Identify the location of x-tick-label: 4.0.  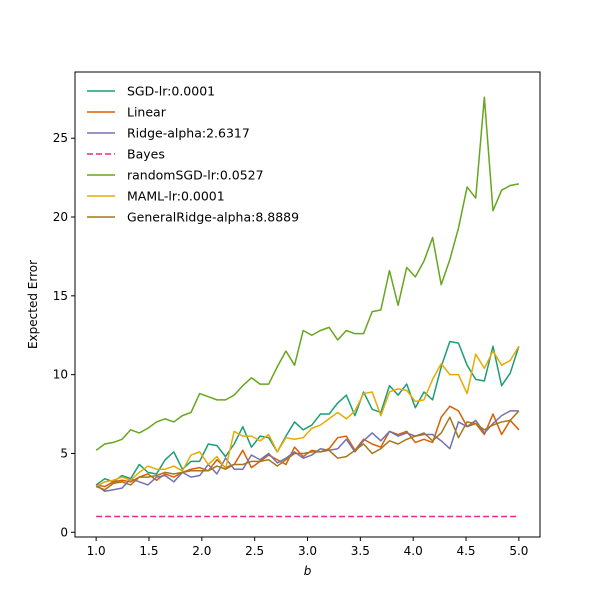
(413, 551).